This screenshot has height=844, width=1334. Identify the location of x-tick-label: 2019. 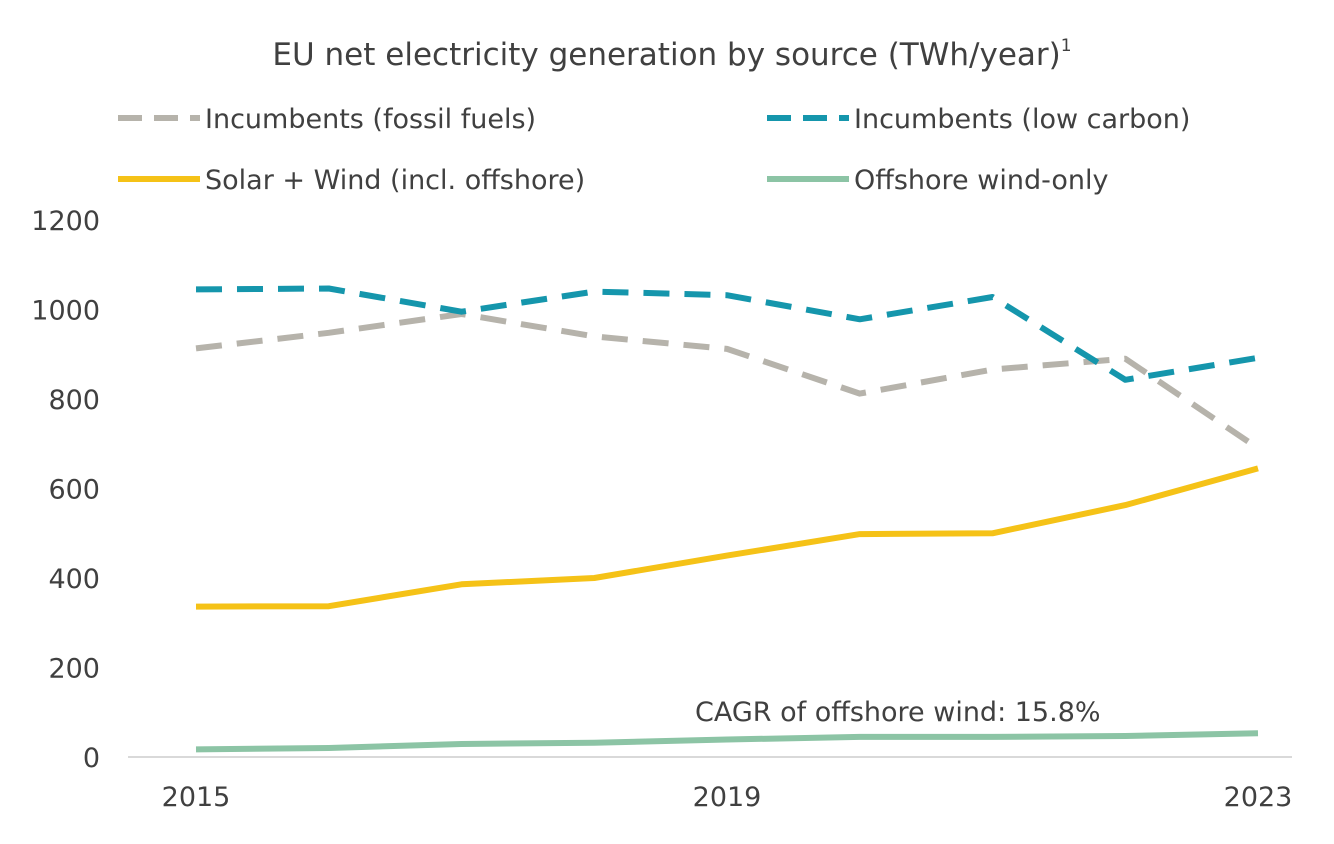
(727, 797).